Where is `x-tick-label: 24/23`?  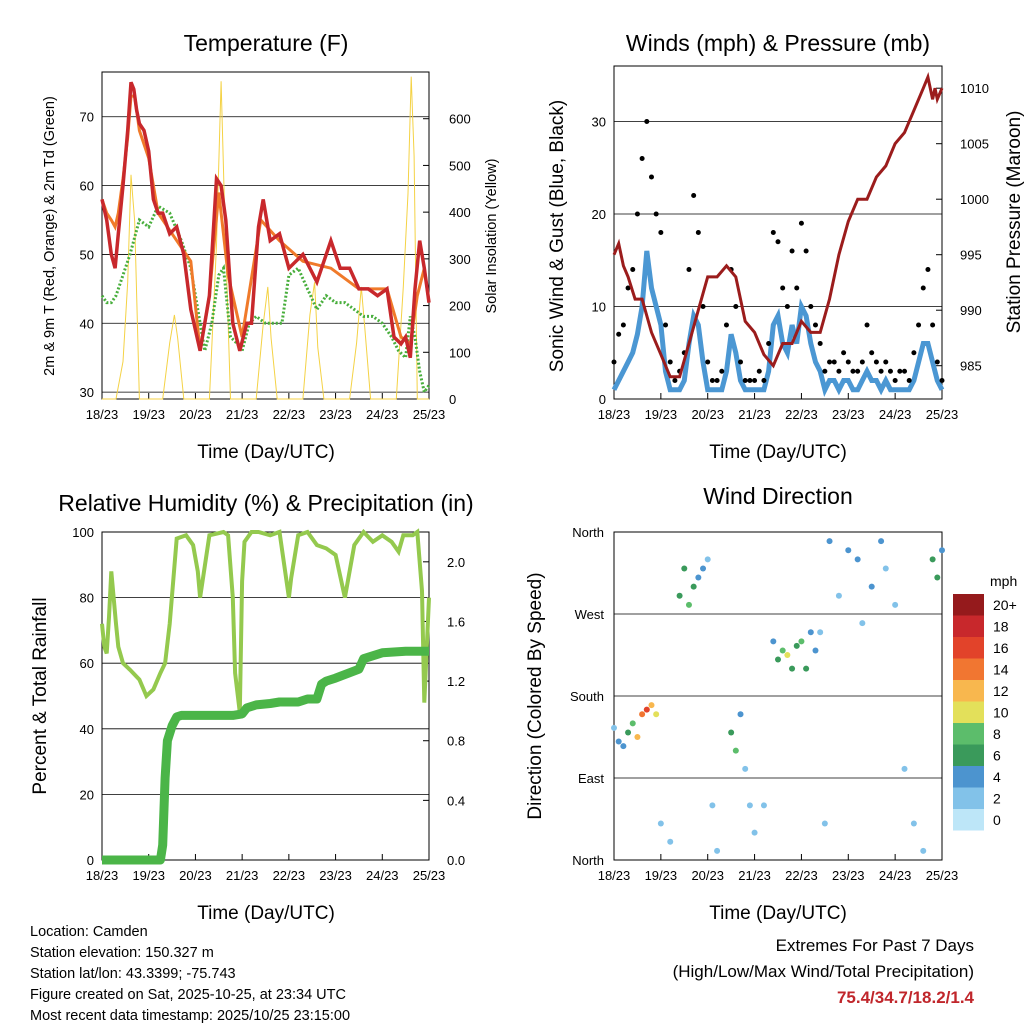
x-tick-label: 24/23 is located at coordinates (382, 875).